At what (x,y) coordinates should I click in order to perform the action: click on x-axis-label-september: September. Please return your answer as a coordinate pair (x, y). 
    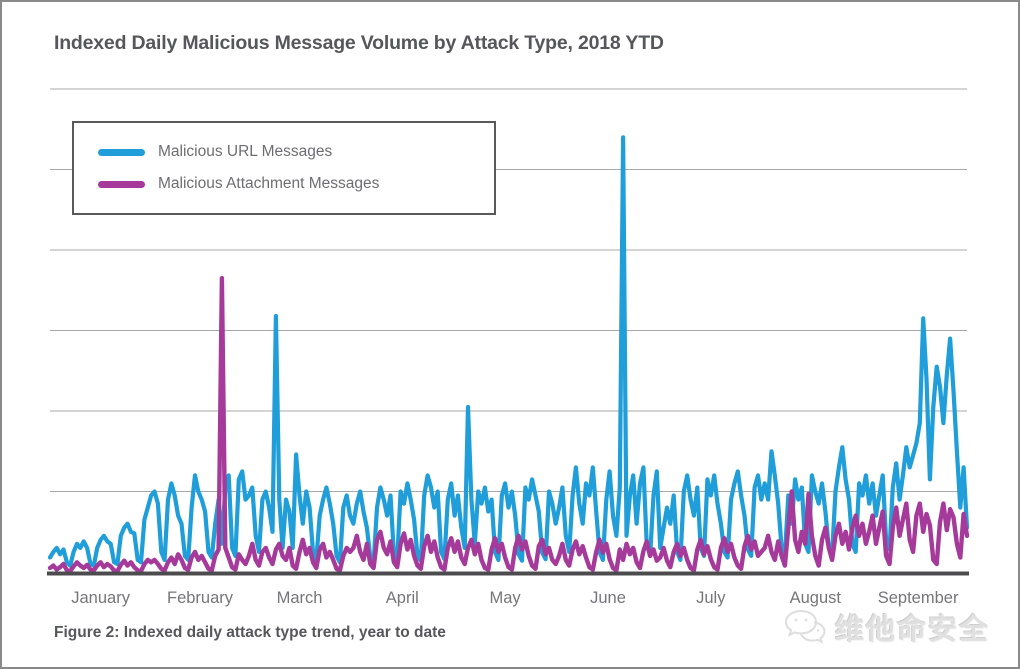
    Looking at the image, I should click on (918, 598).